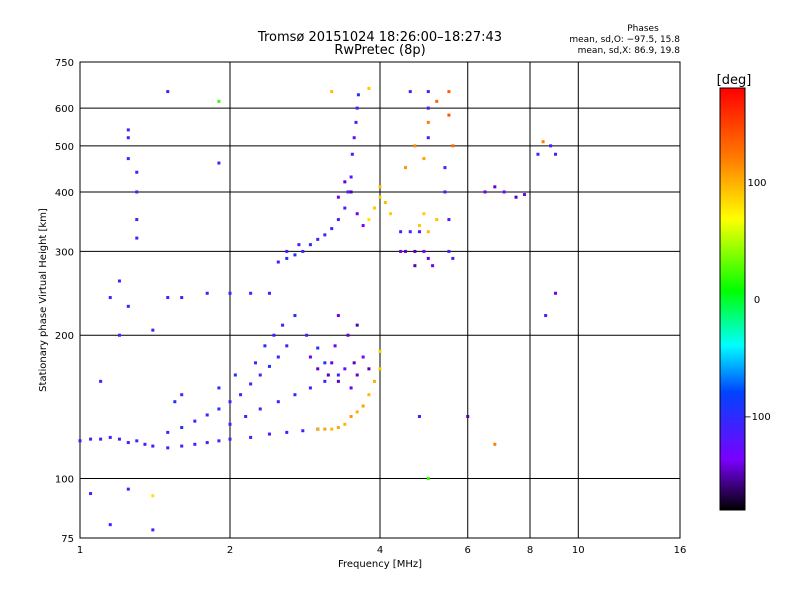 This screenshot has width=800, height=600. What do you see at coordinates (756, 417) in the screenshot?
I see `colorbar-tick-label: −100` at bounding box center [756, 417].